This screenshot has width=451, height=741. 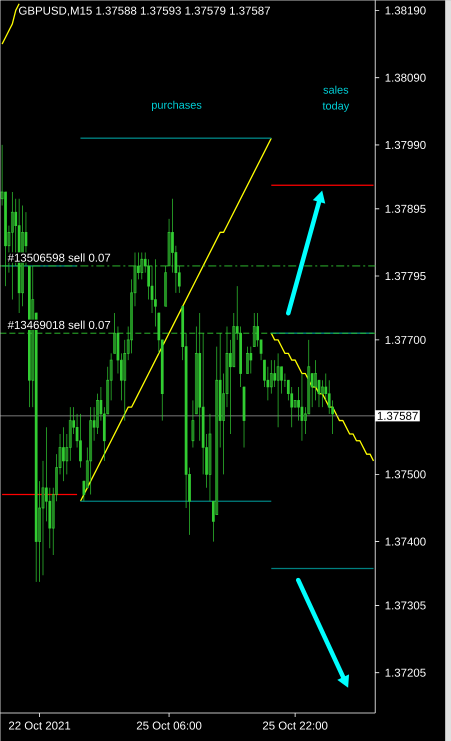 I want to click on ref-line-label: #13469018 sell 0.07, so click(x=59, y=324).